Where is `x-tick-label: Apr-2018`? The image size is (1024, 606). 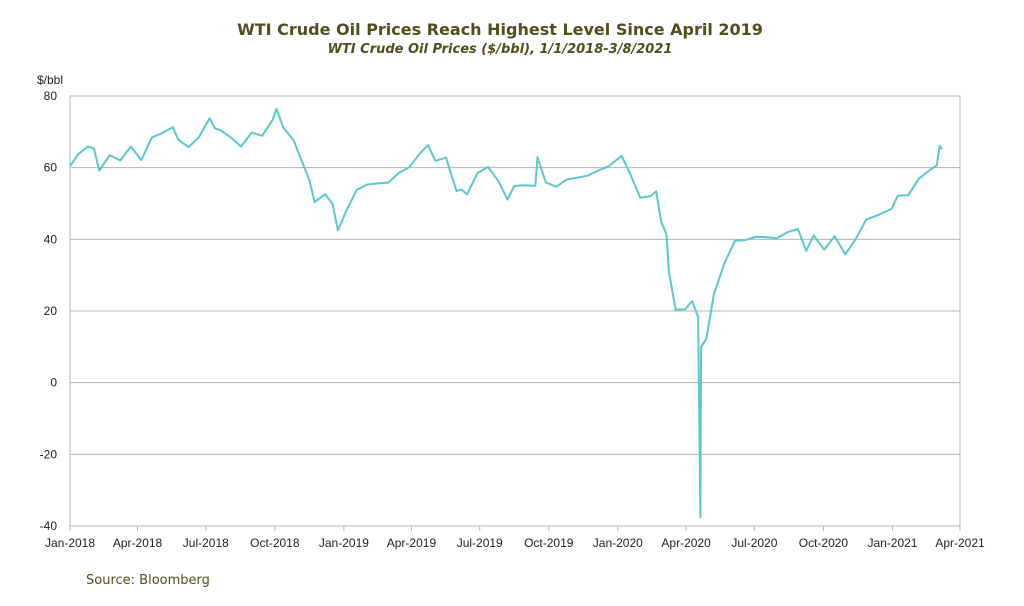
x-tick-label: Apr-2018 is located at coordinates (138, 543).